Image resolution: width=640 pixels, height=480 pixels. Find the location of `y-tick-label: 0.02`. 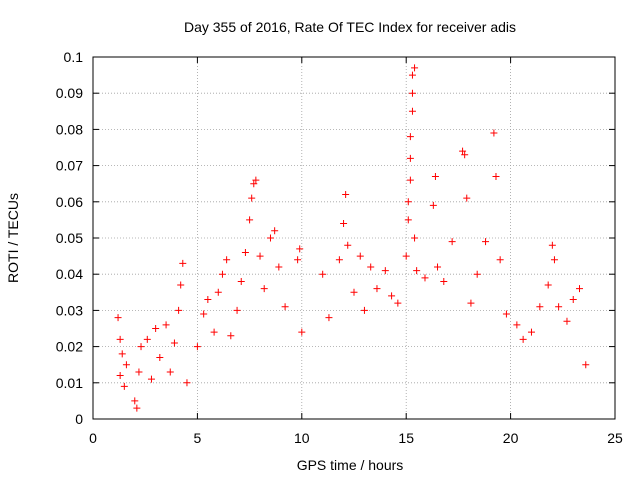

y-tick-label: 0.02 is located at coordinates (69, 347).